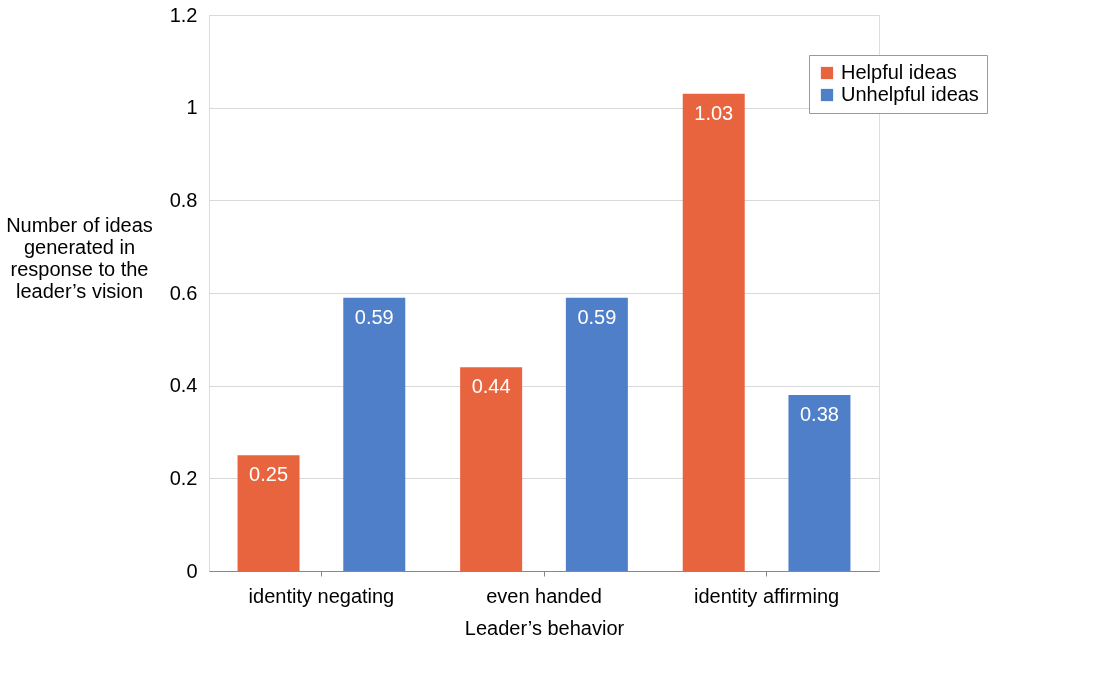 The image size is (1094, 673). What do you see at coordinates (192, 107) in the screenshot?
I see `y-tick-label: 1` at bounding box center [192, 107].